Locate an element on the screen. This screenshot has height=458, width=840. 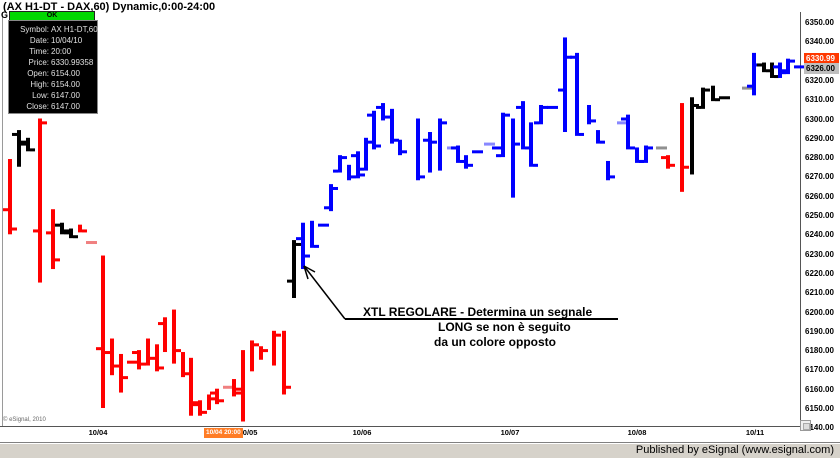
data-window-row: Low: 6147.00 is located at coordinates (53, 95).